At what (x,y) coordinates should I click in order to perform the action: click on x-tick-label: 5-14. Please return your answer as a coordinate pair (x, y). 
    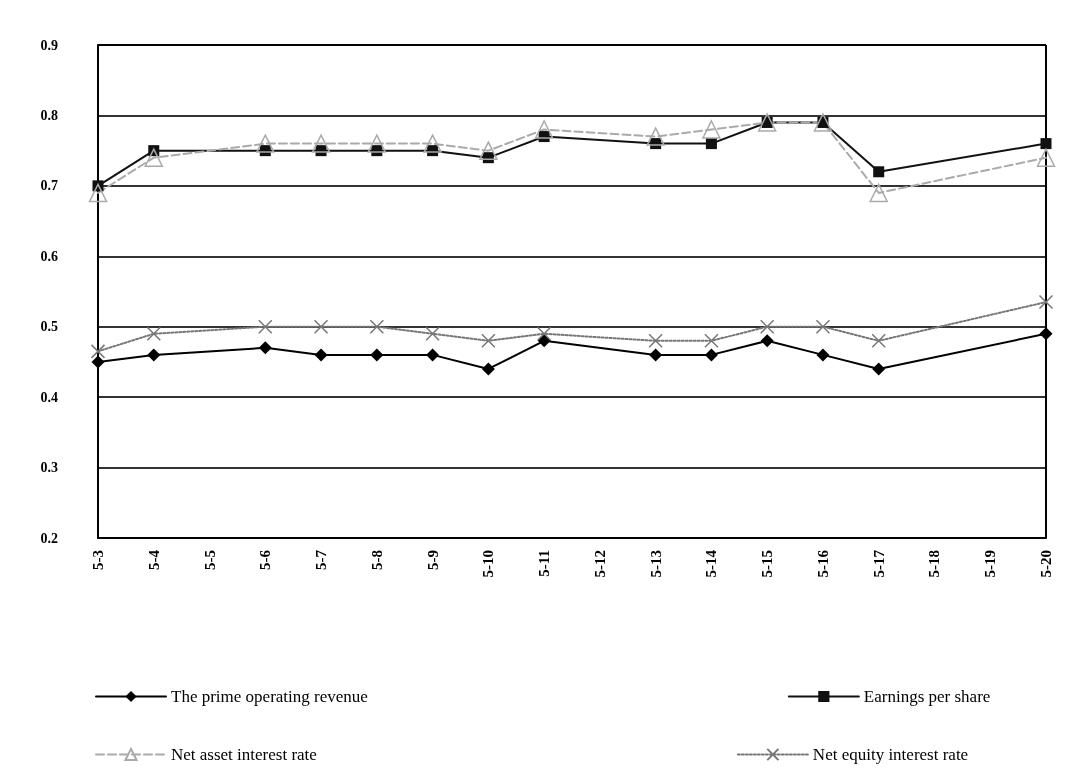
    Looking at the image, I should click on (711, 563).